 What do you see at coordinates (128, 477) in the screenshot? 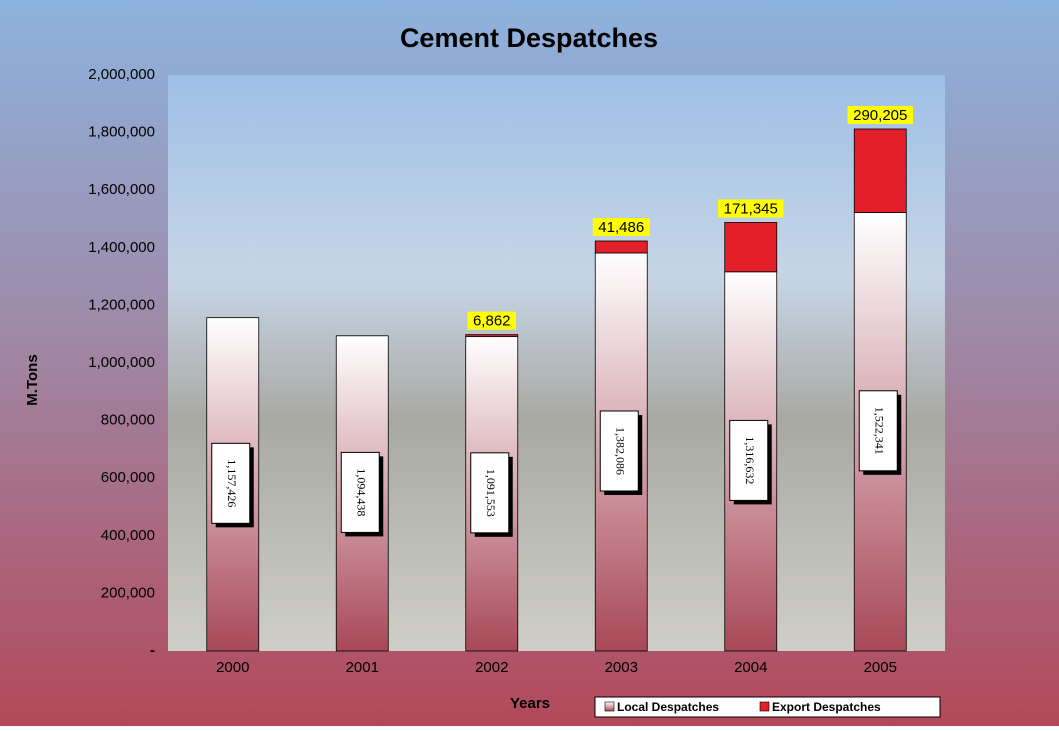
I see `y-tick-label: 600,000` at bounding box center [128, 477].